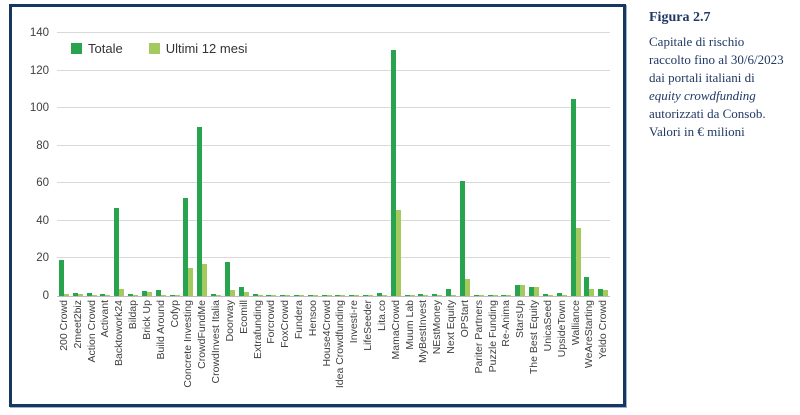  I want to click on bar-group: LifeSeeder, so click(368, 192).